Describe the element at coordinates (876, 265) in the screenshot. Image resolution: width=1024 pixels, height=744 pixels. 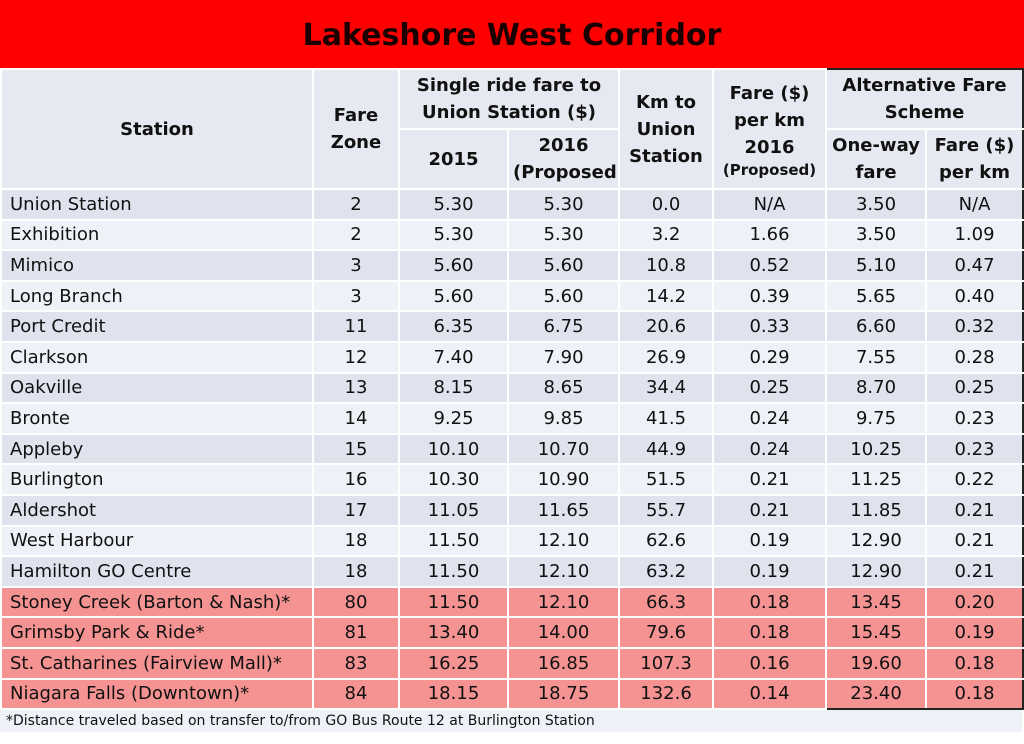
I see `value-cell: 5.10` at that location.